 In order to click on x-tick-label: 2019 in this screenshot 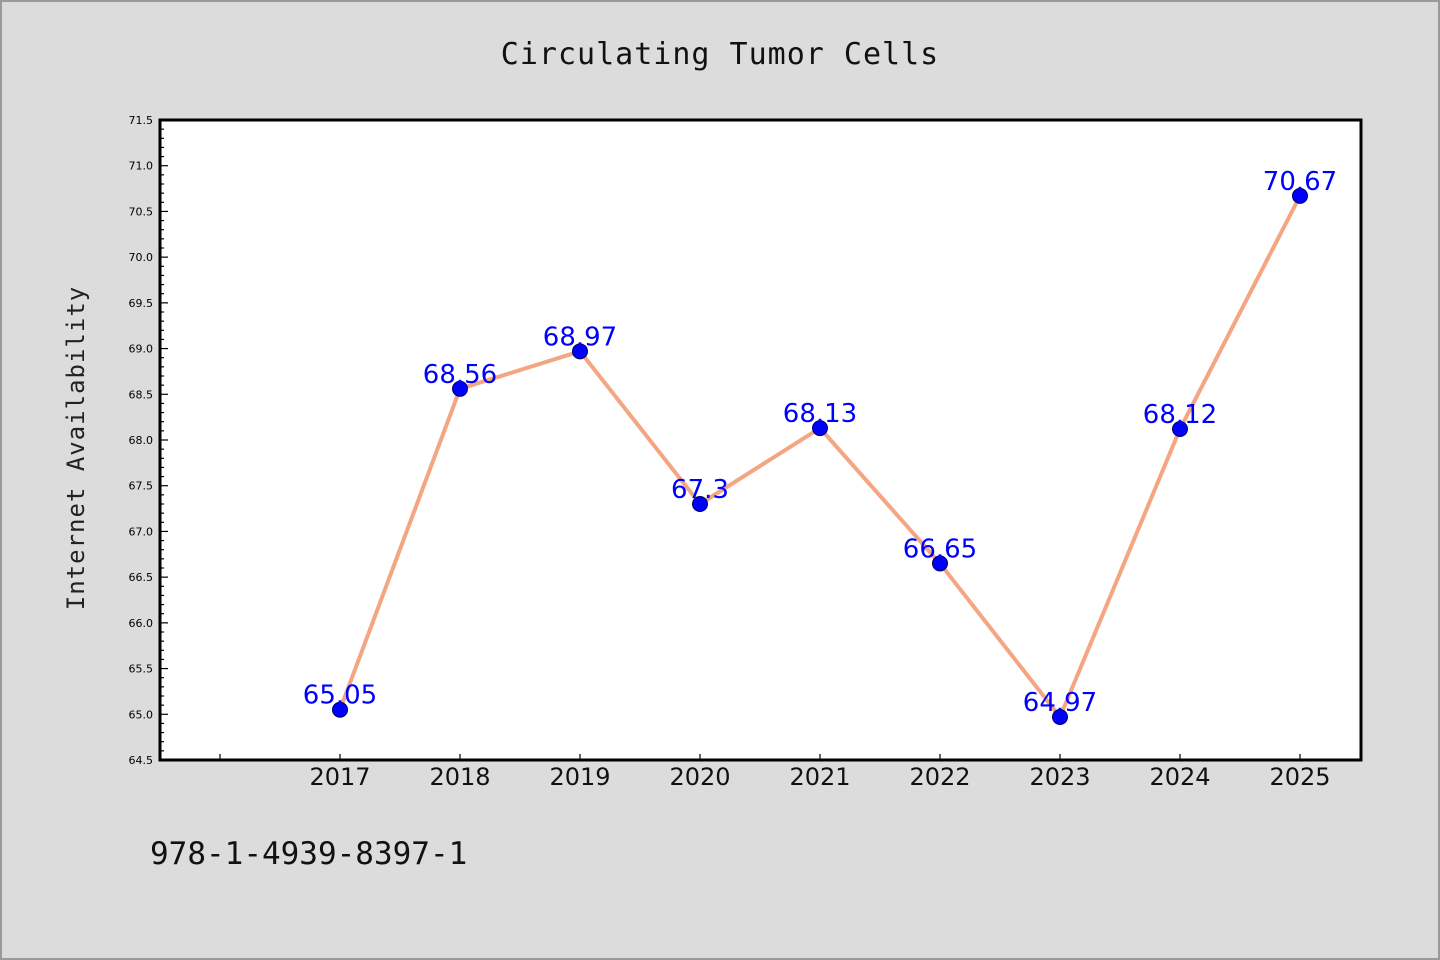, I will do `click(579, 777)`.